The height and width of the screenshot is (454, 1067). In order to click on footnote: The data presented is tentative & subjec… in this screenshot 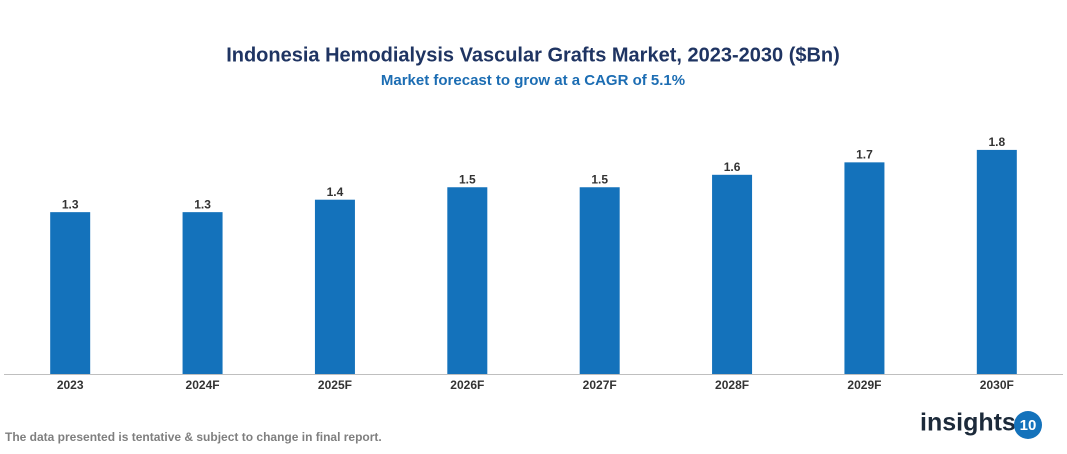, I will do `click(193, 437)`.